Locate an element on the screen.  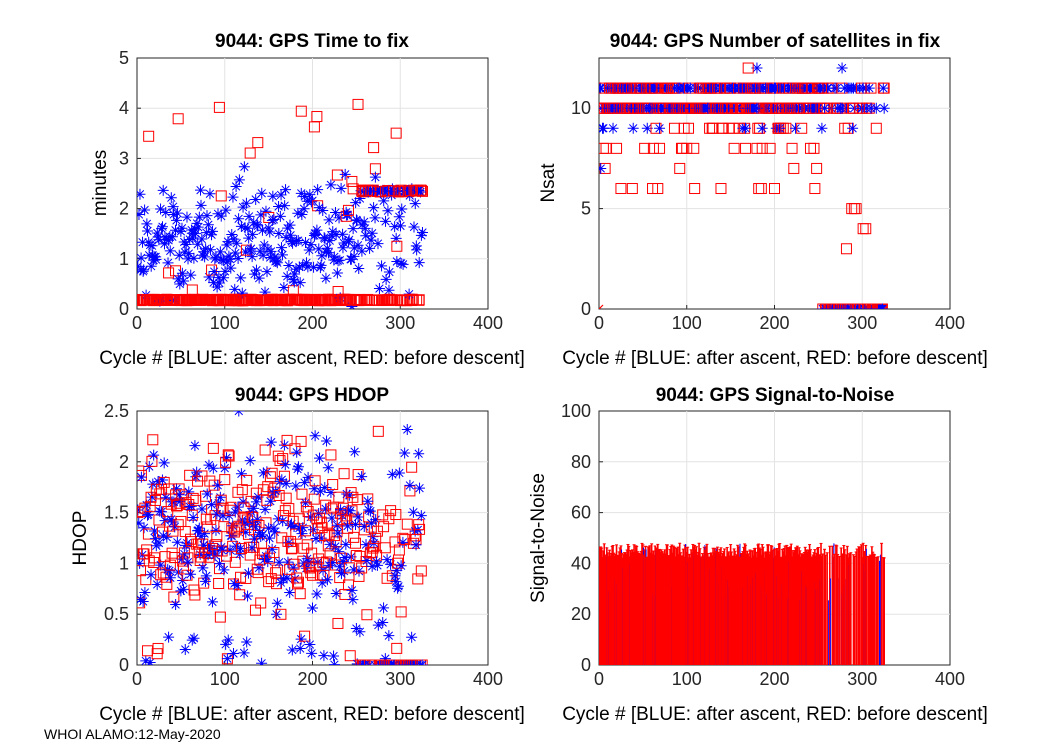
y-tick-label: 4 is located at coordinates (124, 108).